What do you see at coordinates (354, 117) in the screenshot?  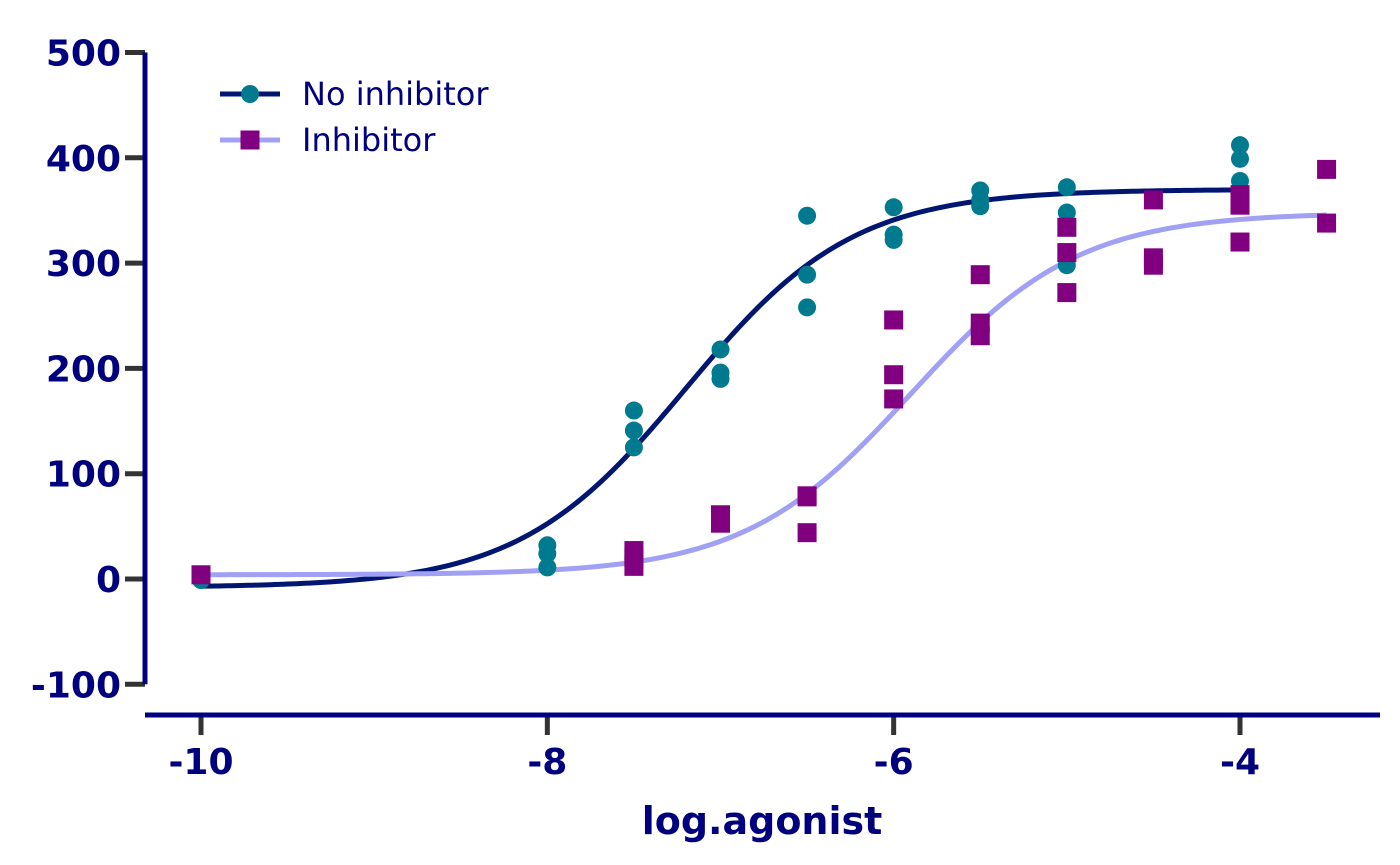 I see `legend: No inhibitor Inhibitor` at bounding box center [354, 117].